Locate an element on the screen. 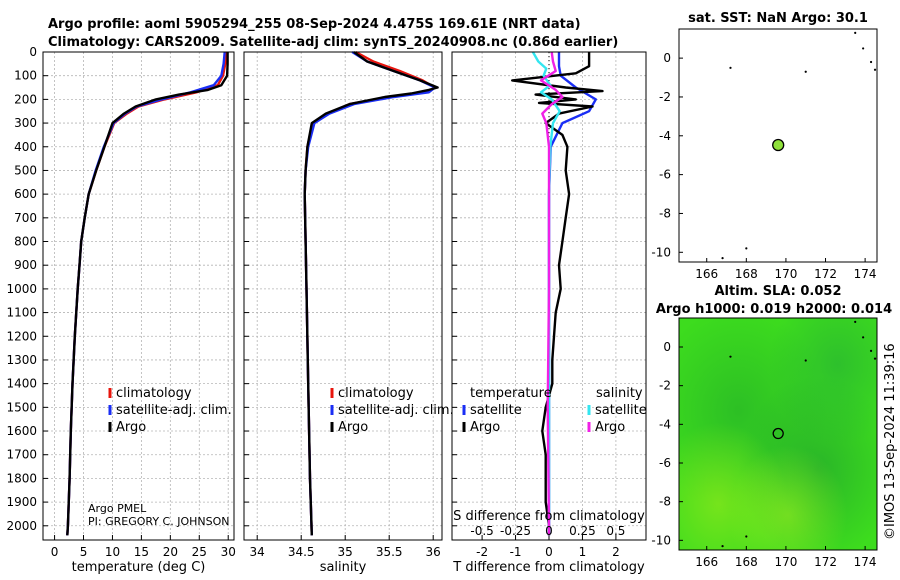 This screenshot has width=900, height=580. y-tick-label: 1600 is located at coordinates (21, 431).